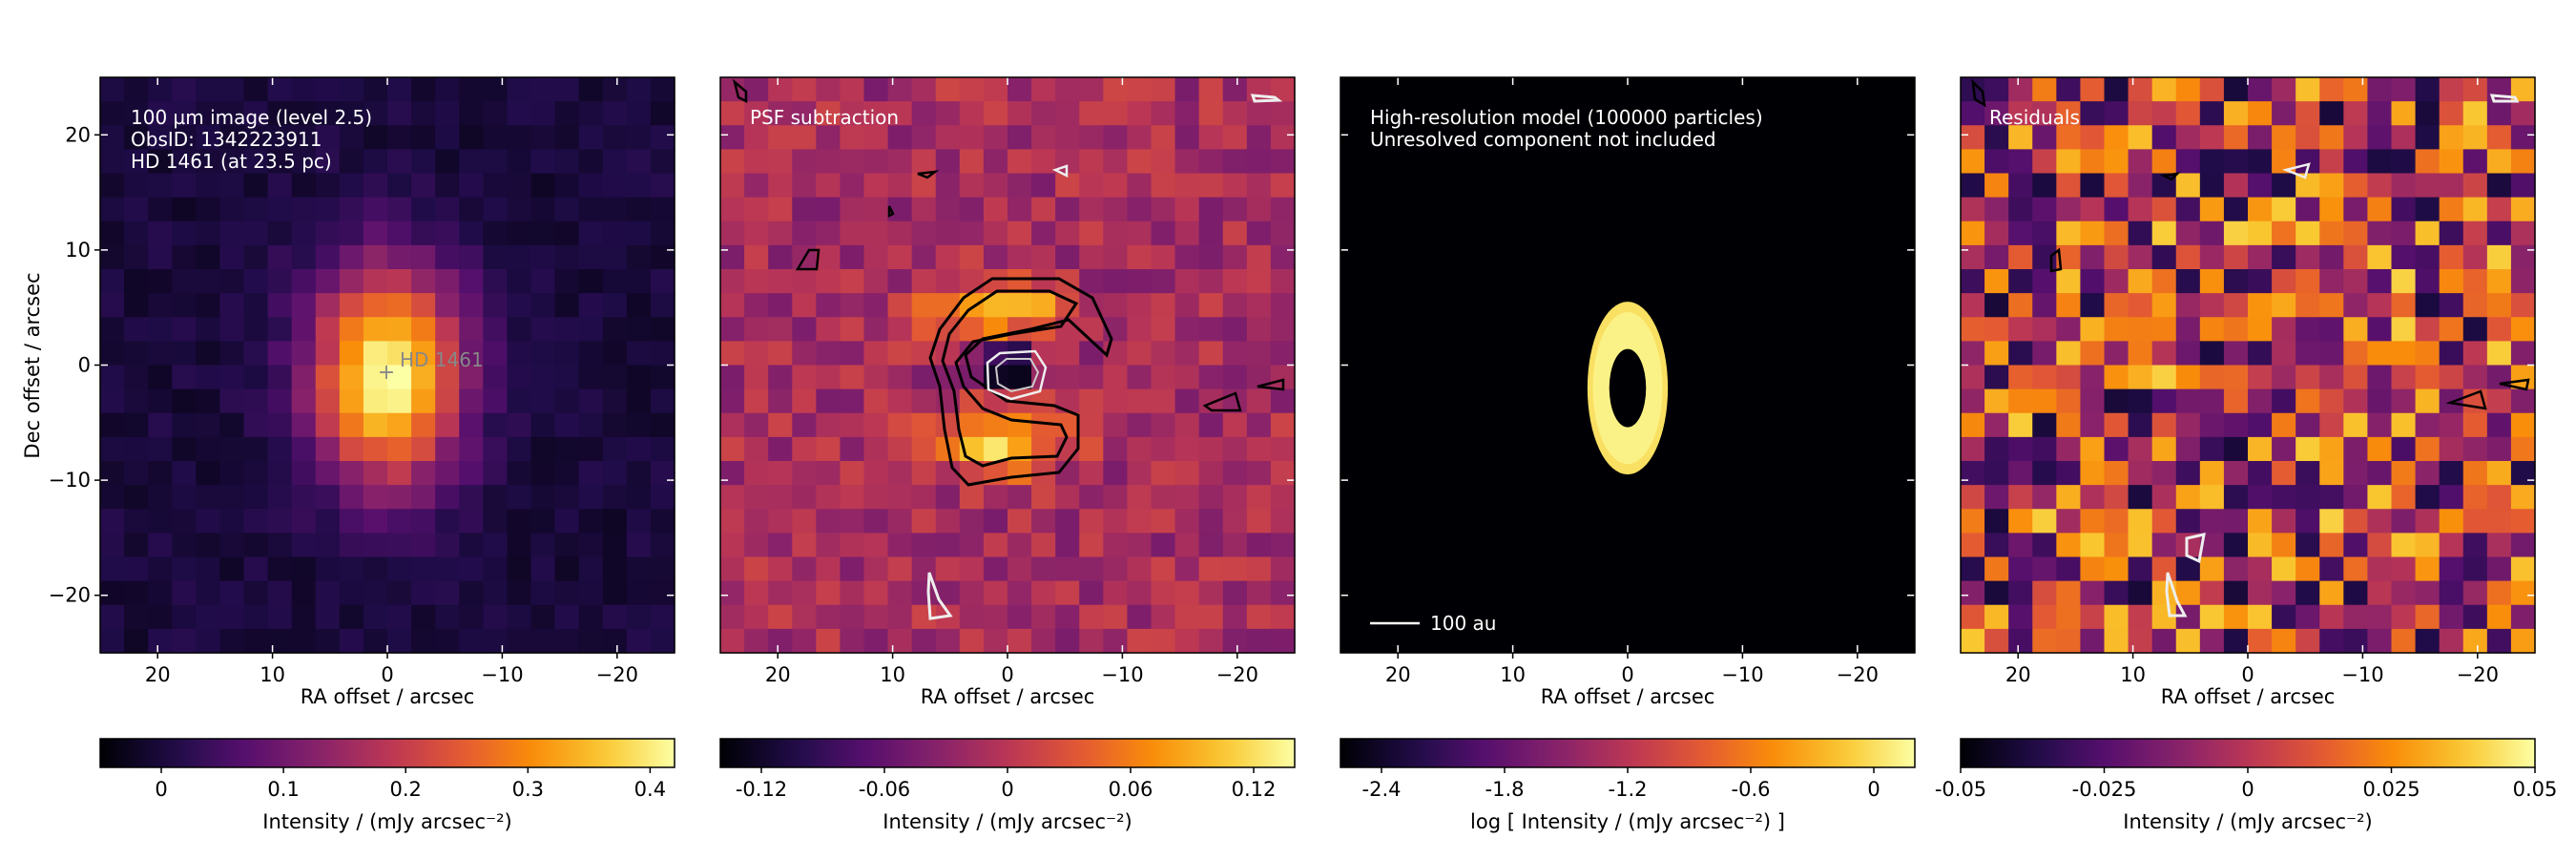 The height and width of the screenshot is (859, 2576). What do you see at coordinates (387, 674) in the screenshot?
I see `x-tick-label: 0` at bounding box center [387, 674].